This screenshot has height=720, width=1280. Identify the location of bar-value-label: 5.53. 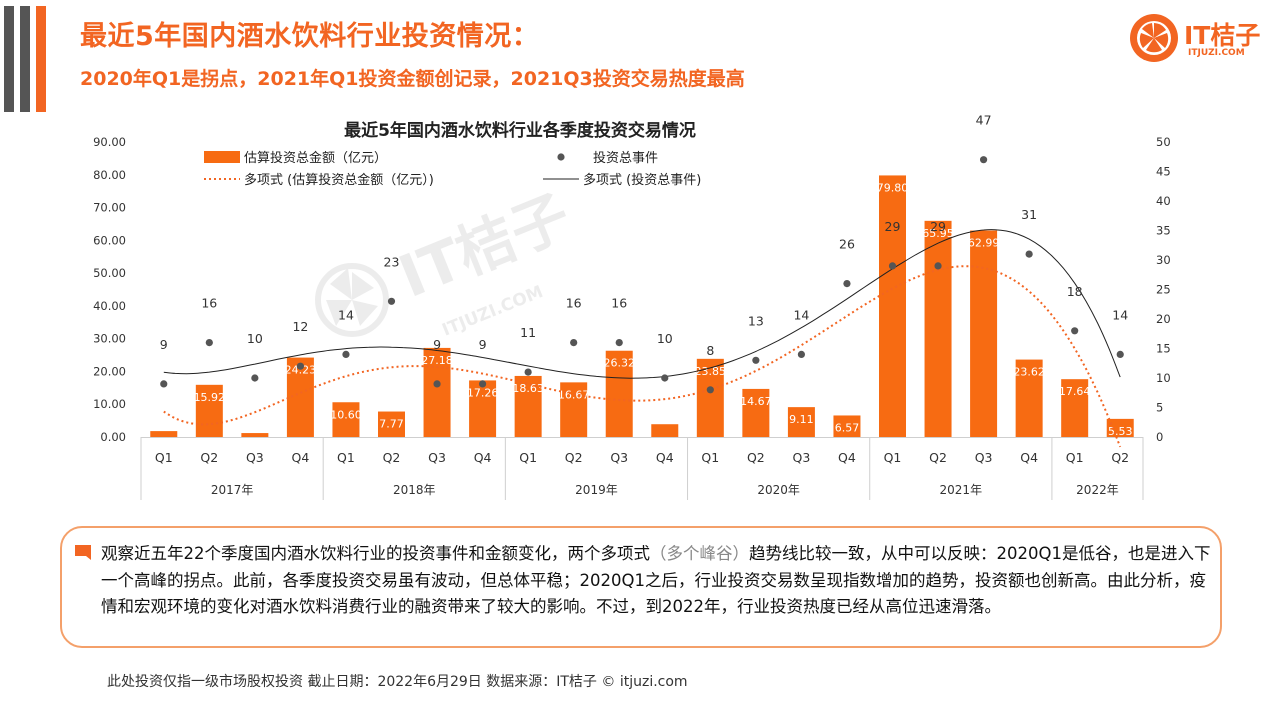
(1120, 431).